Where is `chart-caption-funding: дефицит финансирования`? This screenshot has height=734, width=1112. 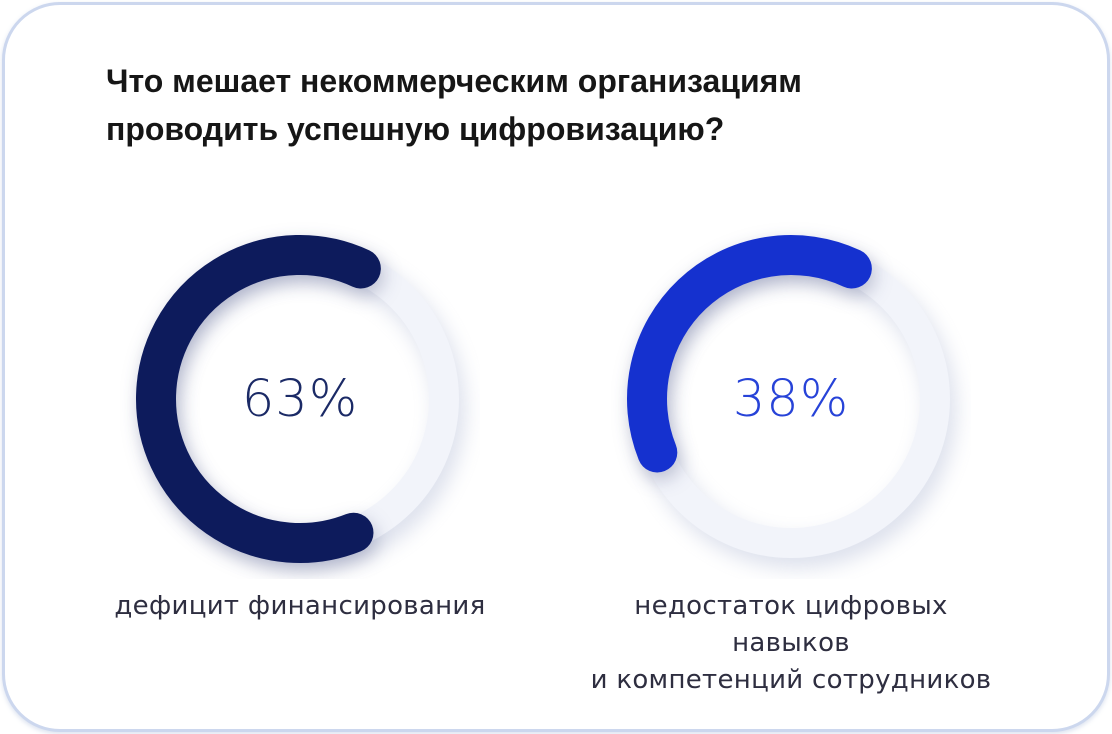 chart-caption-funding: дефицит финансирования is located at coordinates (299, 606).